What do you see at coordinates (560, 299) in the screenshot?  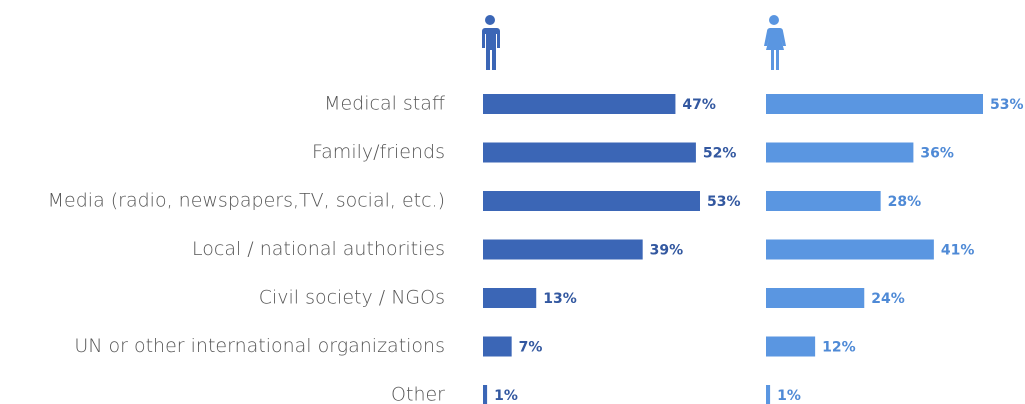 I see `value-label: 13%` at bounding box center [560, 299].